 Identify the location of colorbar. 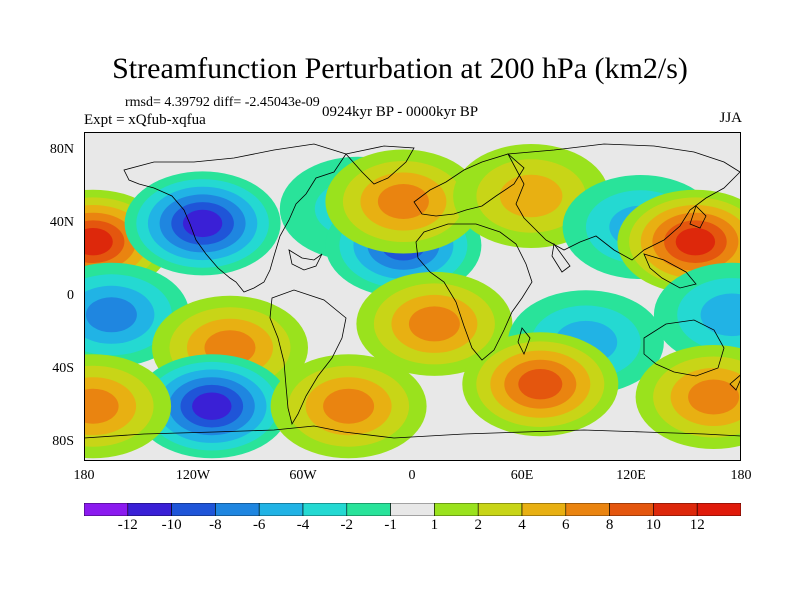
(412, 509).